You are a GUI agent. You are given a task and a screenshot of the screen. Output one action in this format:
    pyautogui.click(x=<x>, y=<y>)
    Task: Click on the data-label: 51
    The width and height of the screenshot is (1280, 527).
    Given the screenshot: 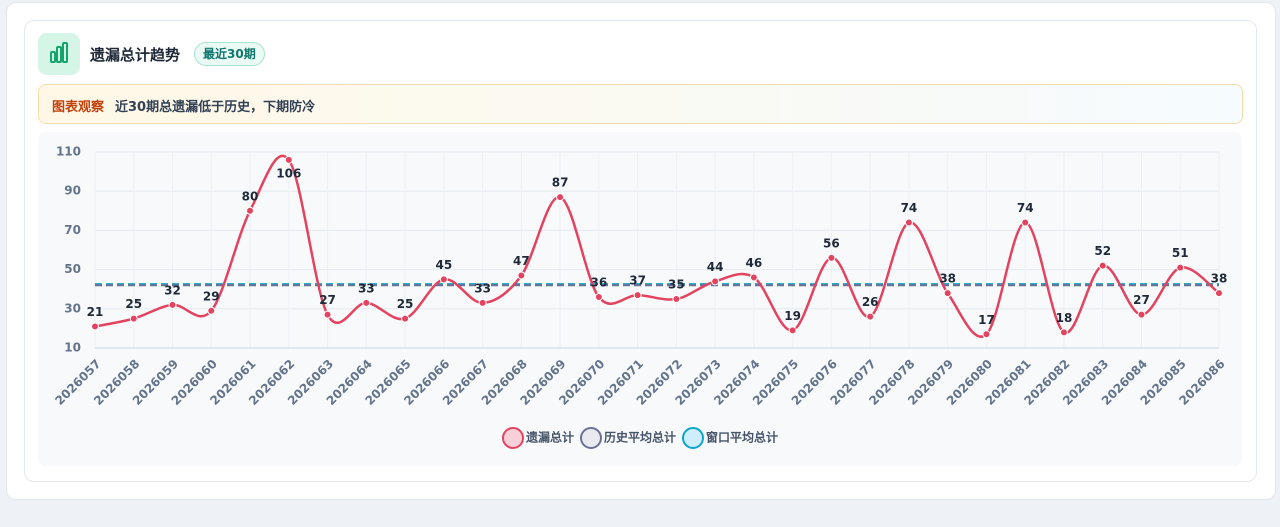 What is the action you would take?
    pyautogui.click(x=1180, y=253)
    